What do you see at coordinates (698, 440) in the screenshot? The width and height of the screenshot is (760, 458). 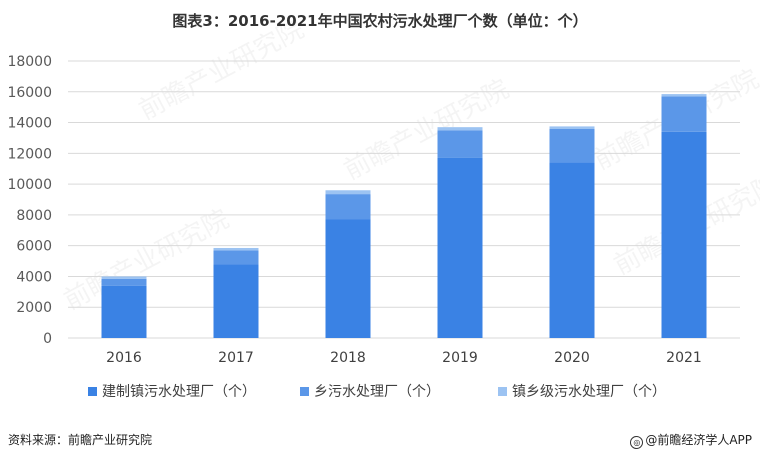 I see `brand-text: @前瞻经济学人APP` at bounding box center [698, 440].